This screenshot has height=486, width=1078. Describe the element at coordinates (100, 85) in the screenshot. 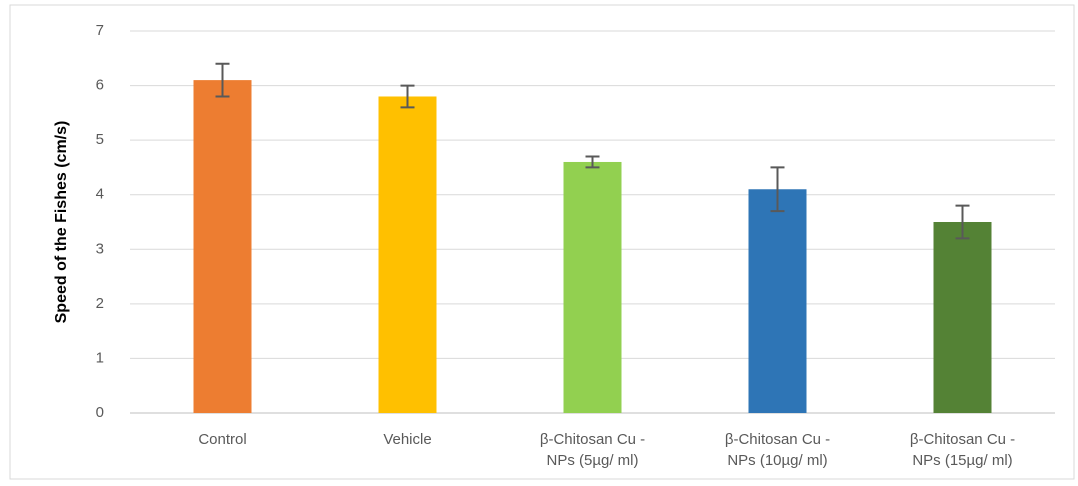

I see `y-tick-label: 6` at that location.